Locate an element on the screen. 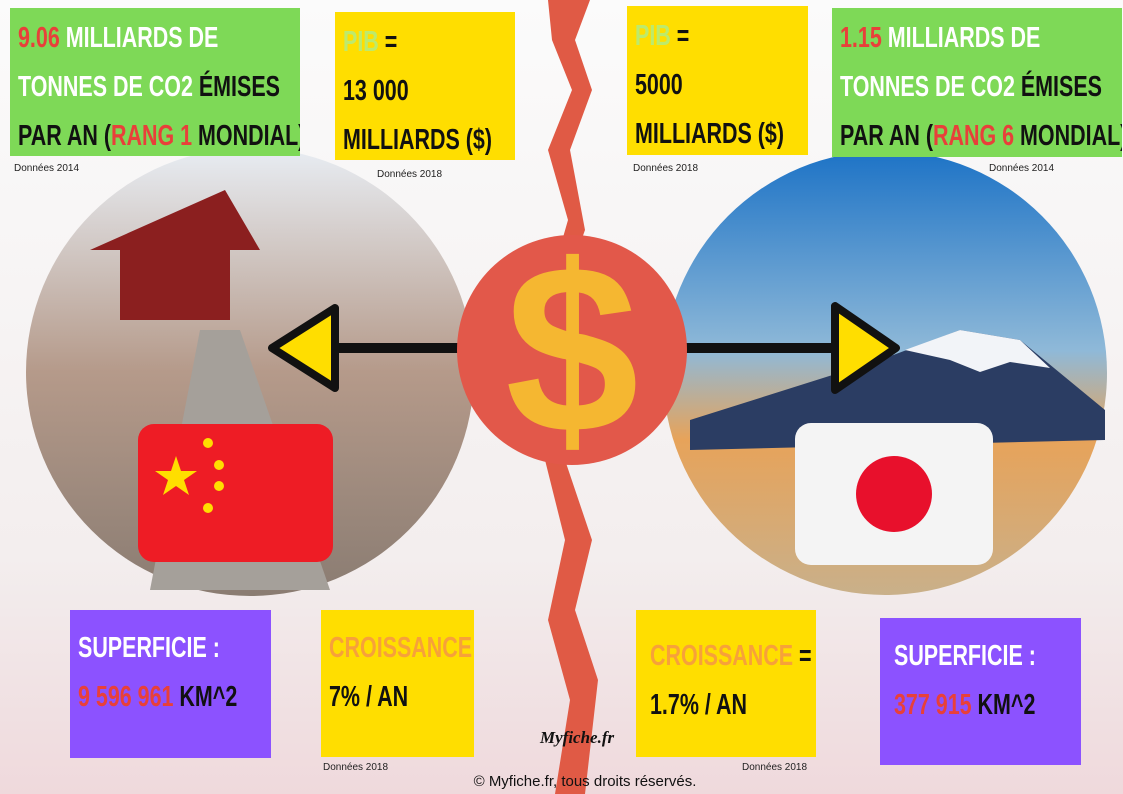 Image resolution: width=1123 pixels, height=794 pixels. growth-box: CROISSANCE = 1.7% / AN is located at coordinates (726, 683).